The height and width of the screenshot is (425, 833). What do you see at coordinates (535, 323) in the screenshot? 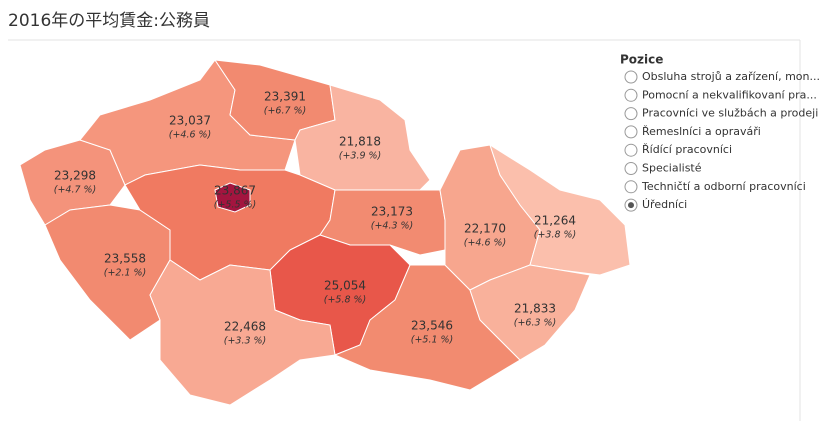
I see `region-change: (+6.3 %)` at bounding box center [535, 323].